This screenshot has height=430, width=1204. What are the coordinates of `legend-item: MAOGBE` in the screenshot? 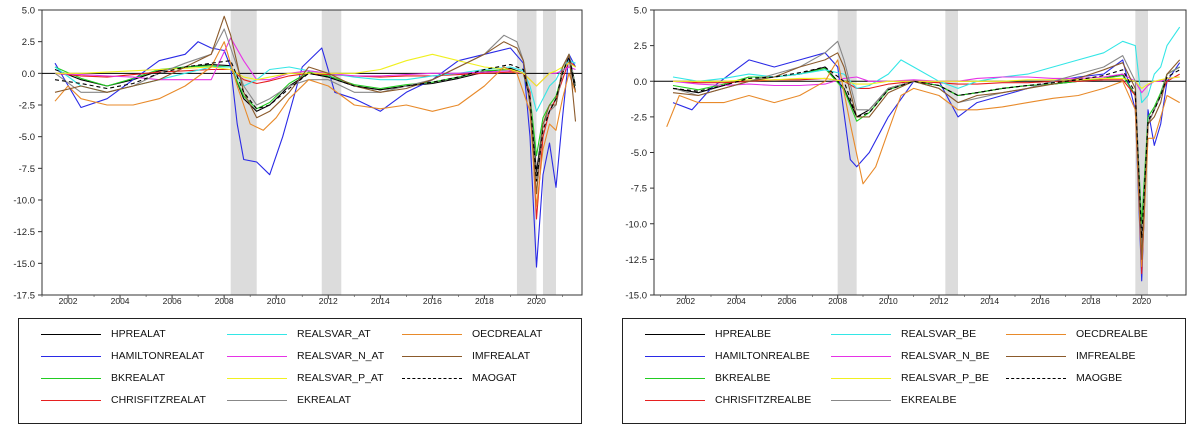 It's located at (1064, 378).